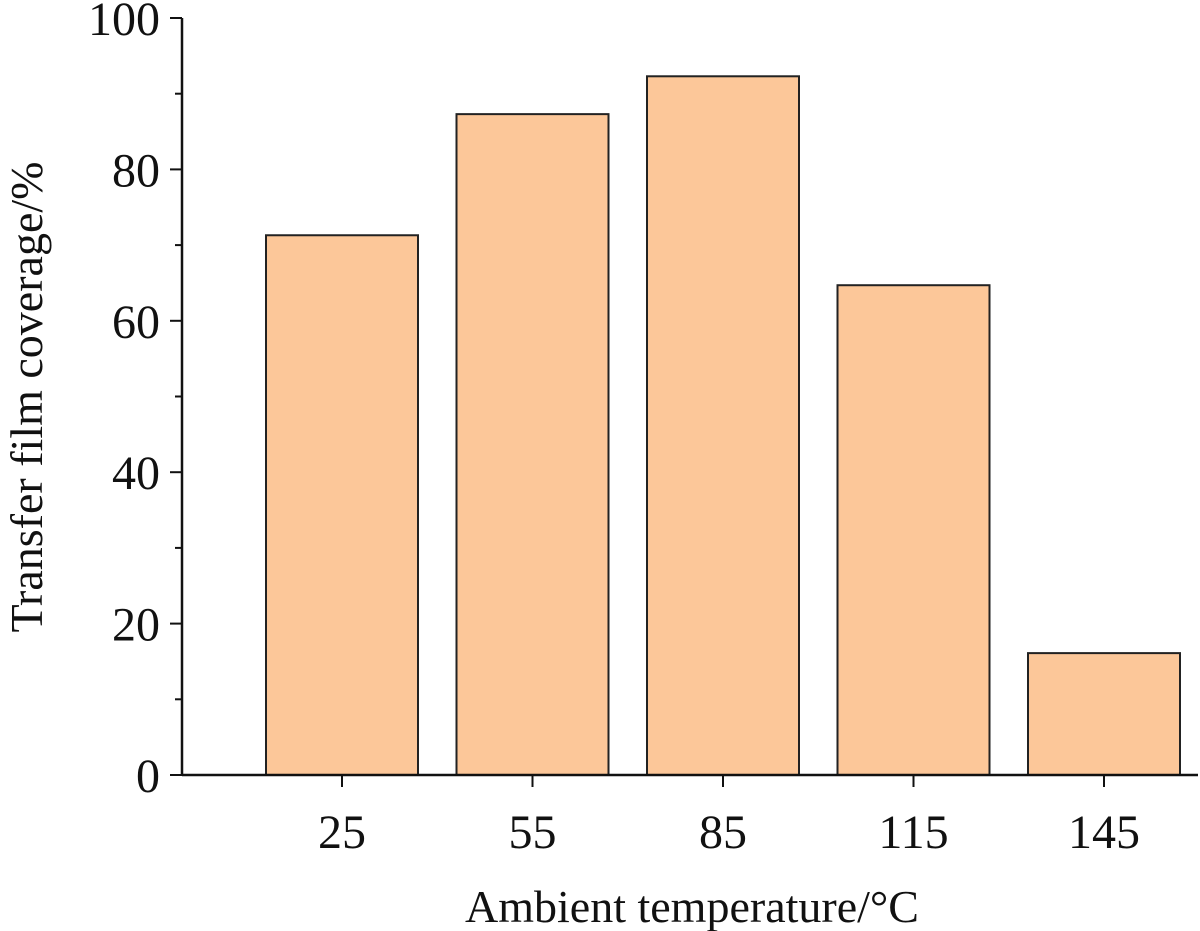 The height and width of the screenshot is (931, 1200). What do you see at coordinates (136, 473) in the screenshot?
I see `y-tick-label: 40` at bounding box center [136, 473].